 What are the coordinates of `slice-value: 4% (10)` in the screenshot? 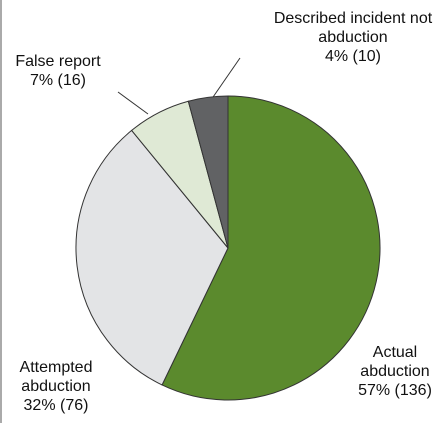 It's located at (353, 56).